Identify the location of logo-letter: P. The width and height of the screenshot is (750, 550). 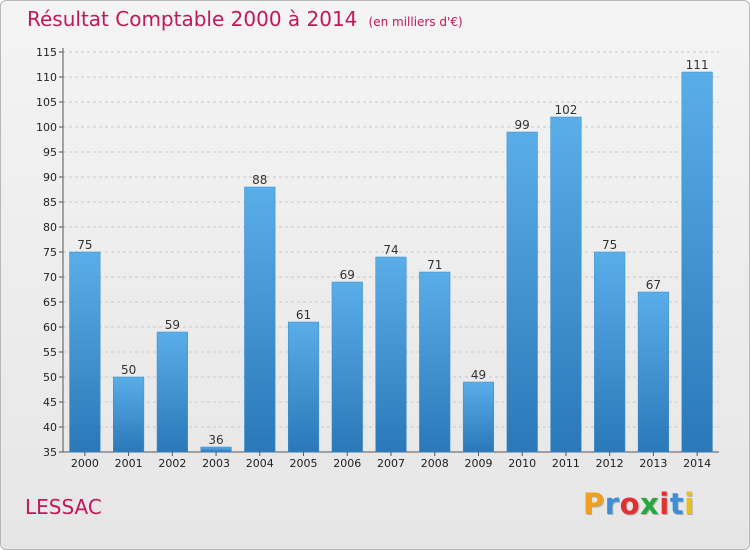
(594, 504).